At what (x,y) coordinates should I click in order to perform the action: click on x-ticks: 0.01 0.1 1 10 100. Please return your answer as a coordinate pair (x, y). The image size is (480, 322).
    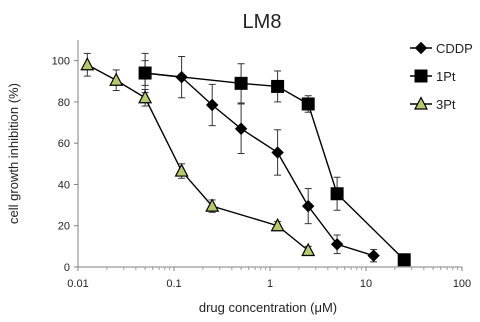
    Looking at the image, I should click on (269, 278).